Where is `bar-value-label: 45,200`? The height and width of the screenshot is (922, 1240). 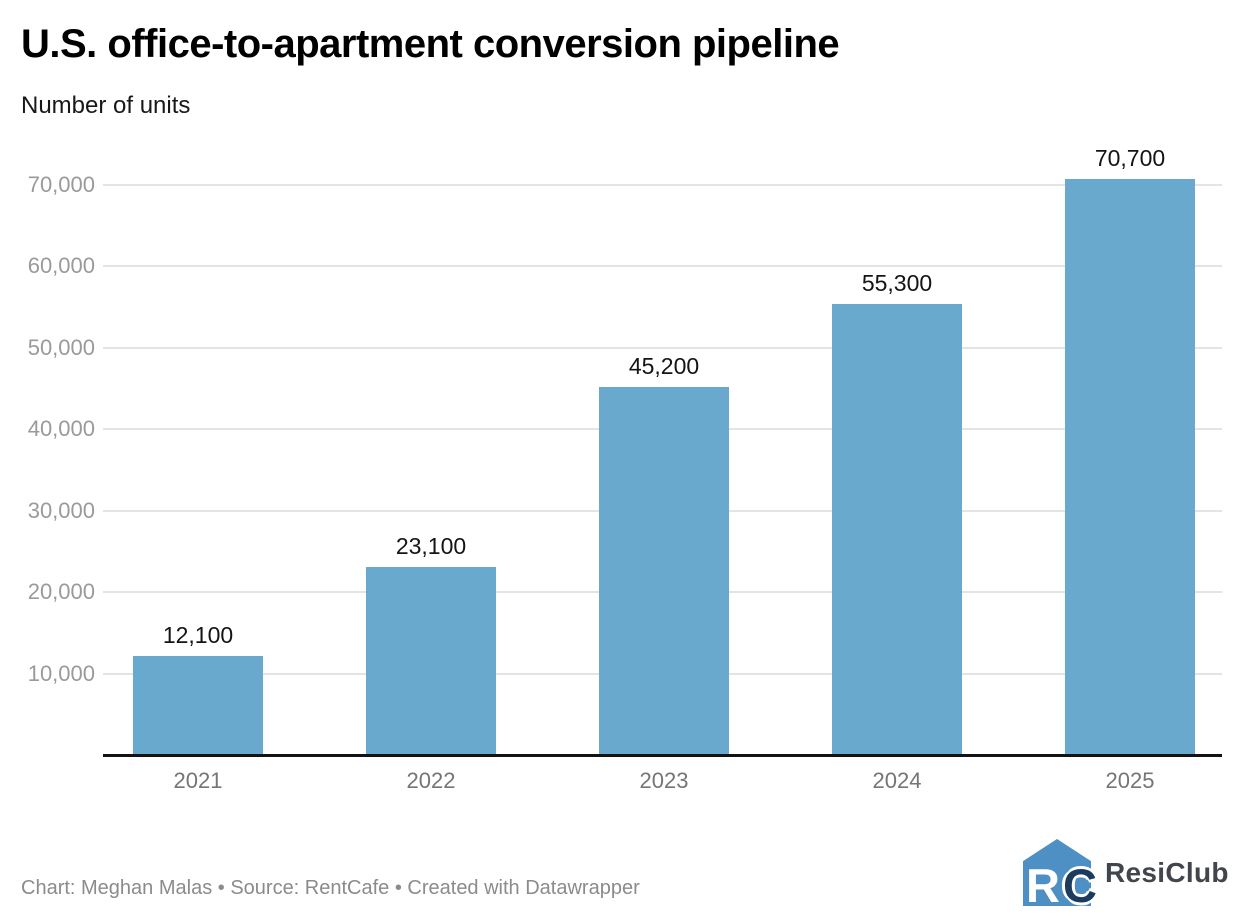
bar-value-label: 45,200 is located at coordinates (664, 366).